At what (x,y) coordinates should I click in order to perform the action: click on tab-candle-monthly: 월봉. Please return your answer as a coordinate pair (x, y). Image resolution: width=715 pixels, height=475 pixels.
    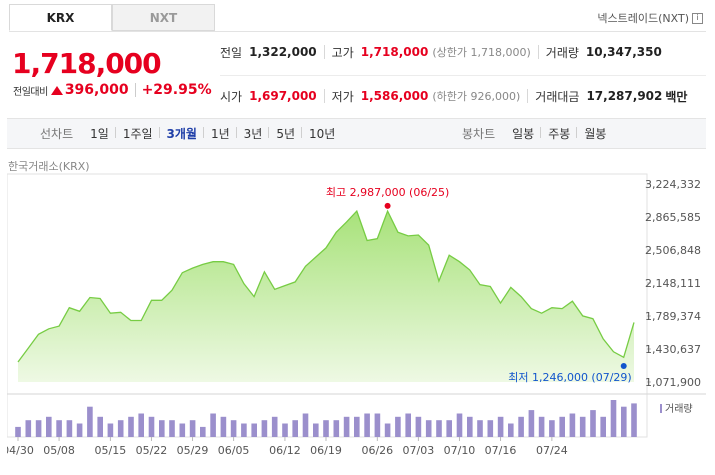
    Looking at the image, I should click on (595, 134).